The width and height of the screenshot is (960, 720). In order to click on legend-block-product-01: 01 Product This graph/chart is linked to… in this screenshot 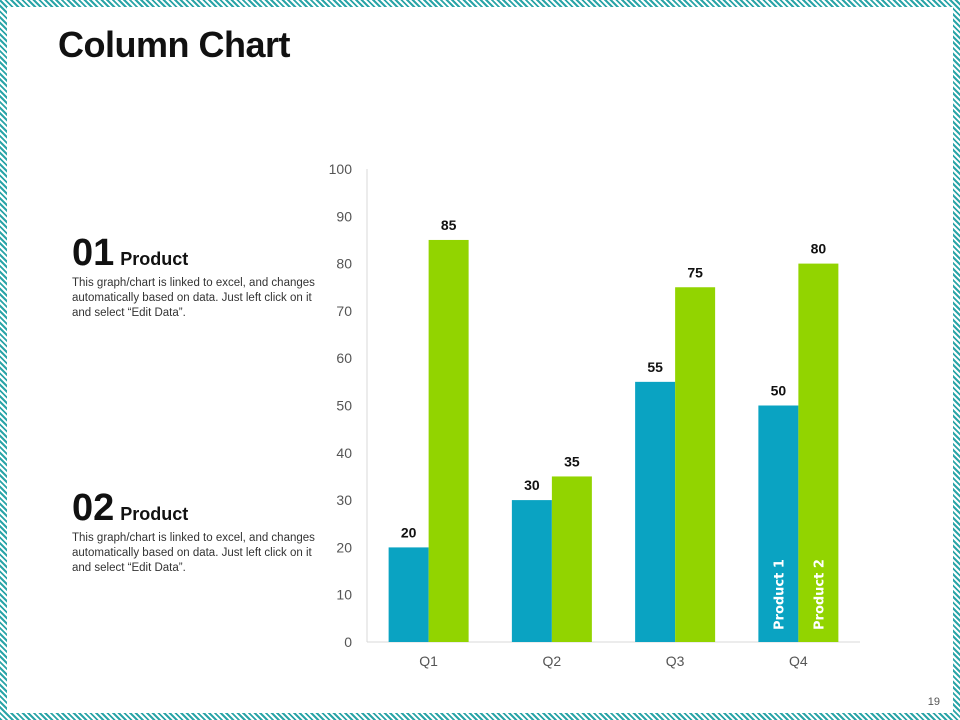, I will do `click(197, 277)`.